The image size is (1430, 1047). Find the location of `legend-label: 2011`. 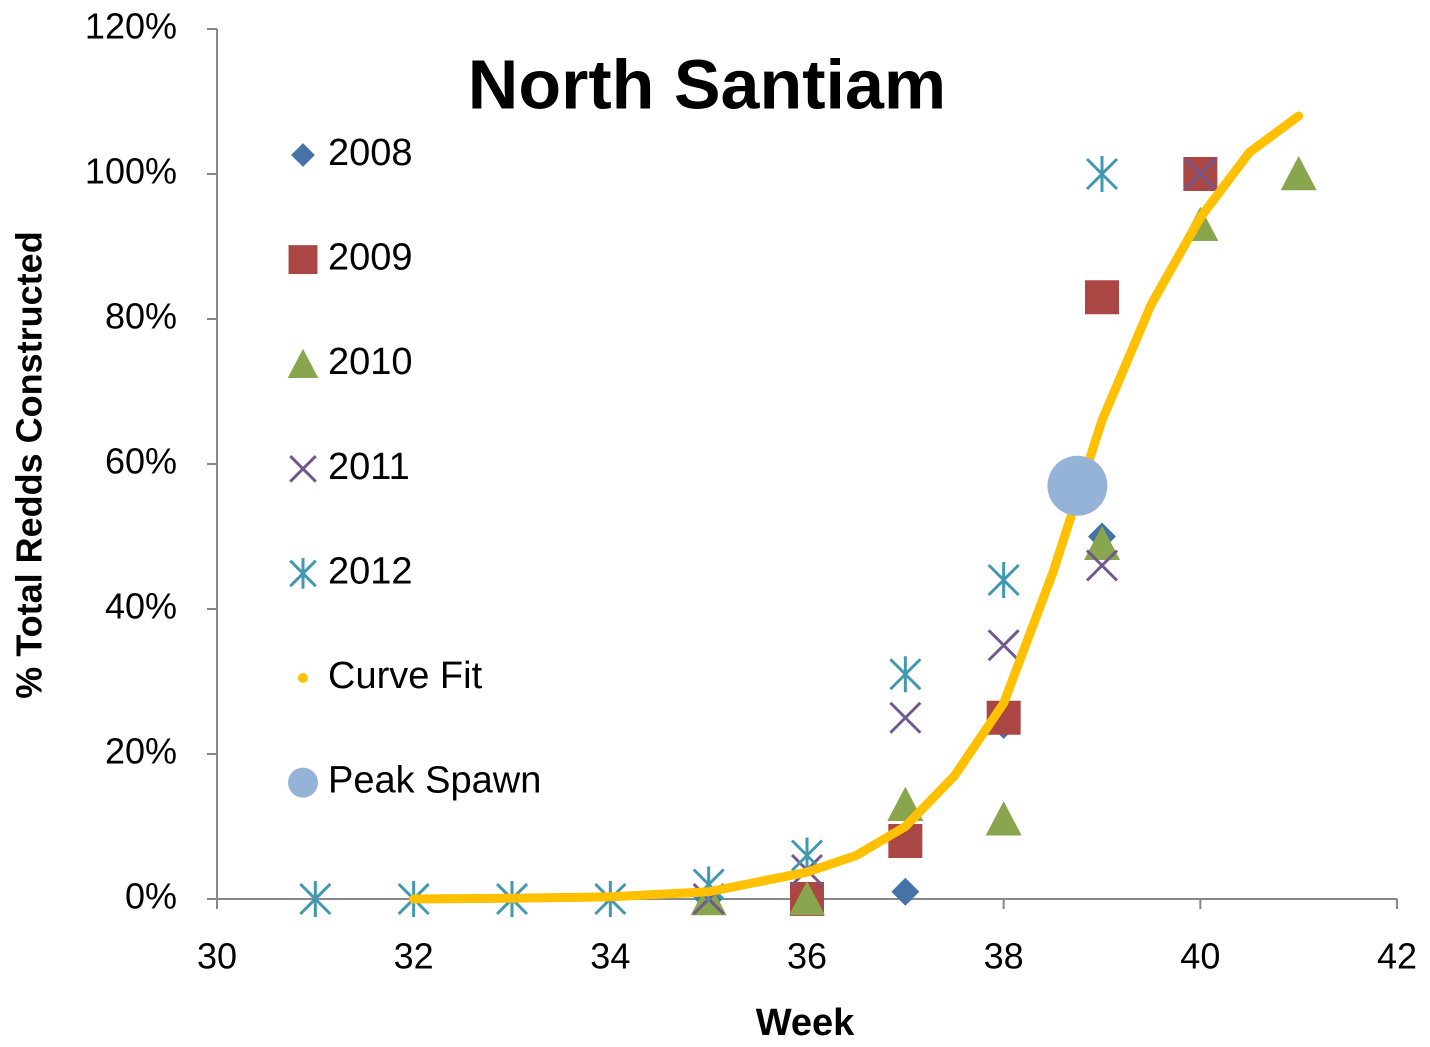

legend-label: 2011 is located at coordinates (369, 467).